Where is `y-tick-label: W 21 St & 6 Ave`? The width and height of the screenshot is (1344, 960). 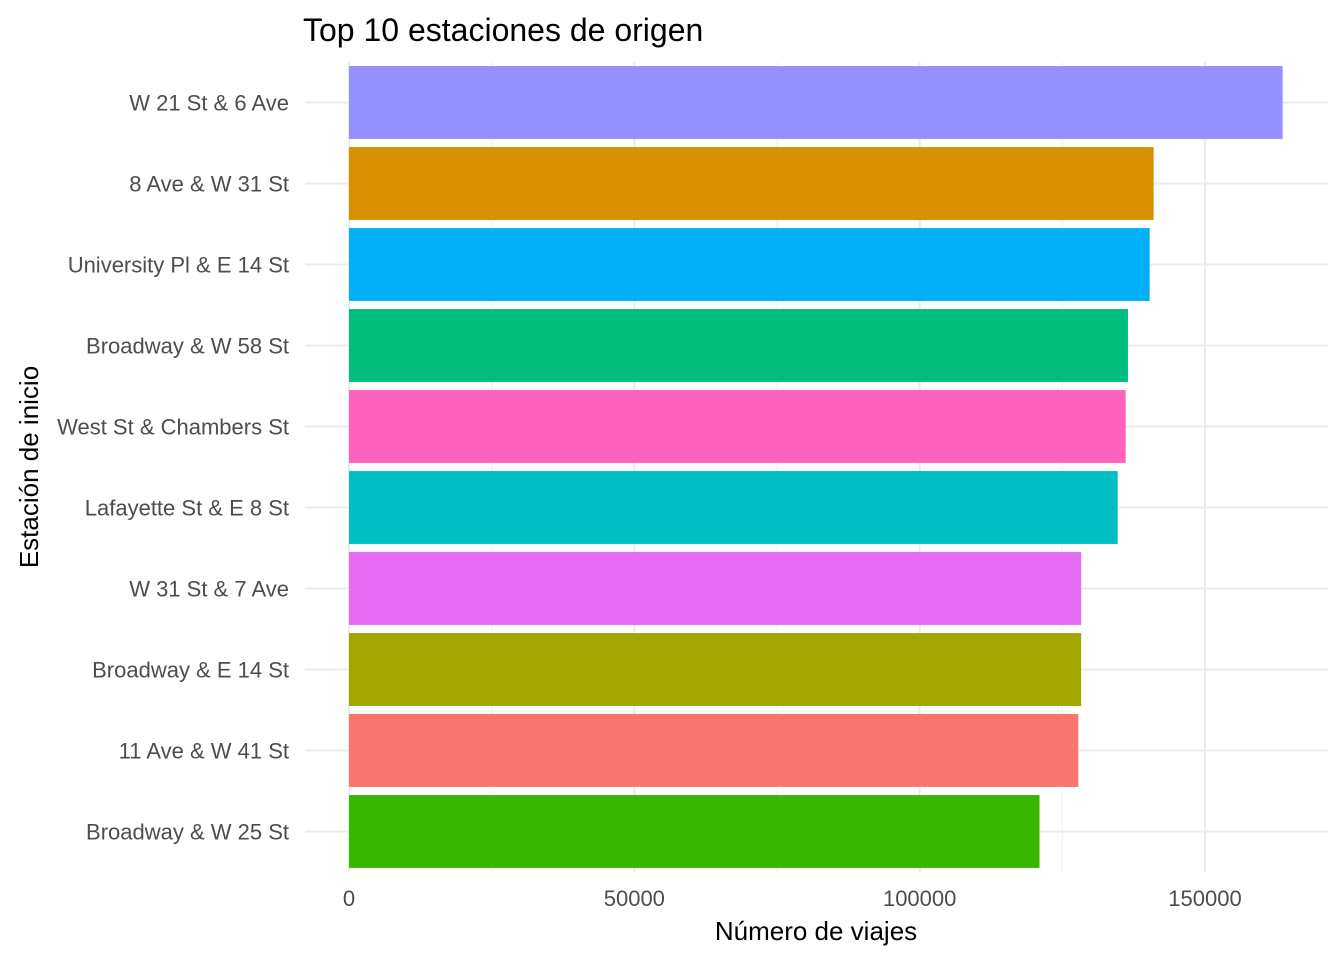
y-tick-label: W 21 St & 6 Ave is located at coordinates (209, 103).